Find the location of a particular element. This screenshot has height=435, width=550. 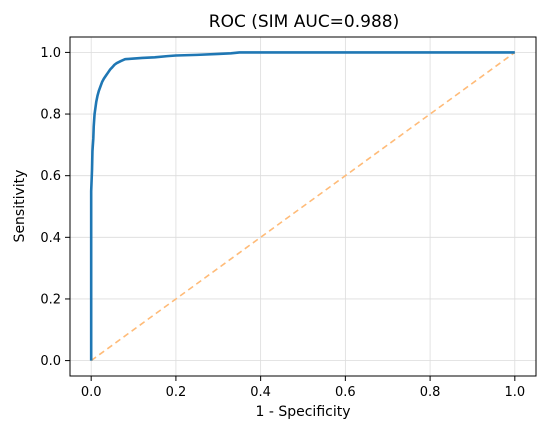

y-tick-label: 0.8 is located at coordinates (50, 115).